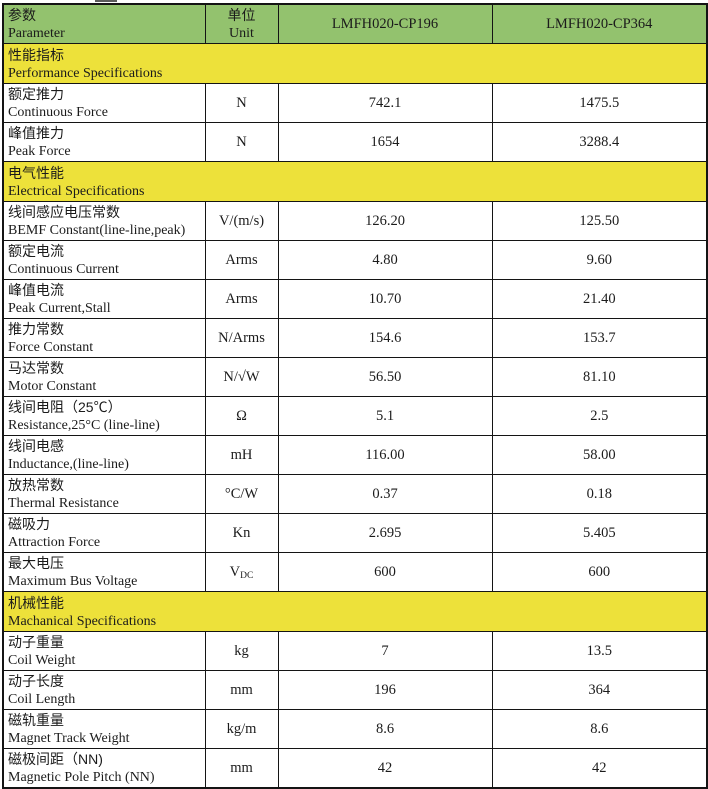  What do you see at coordinates (106, 1) in the screenshot?
I see `cropped-text-artifact` at bounding box center [106, 1].